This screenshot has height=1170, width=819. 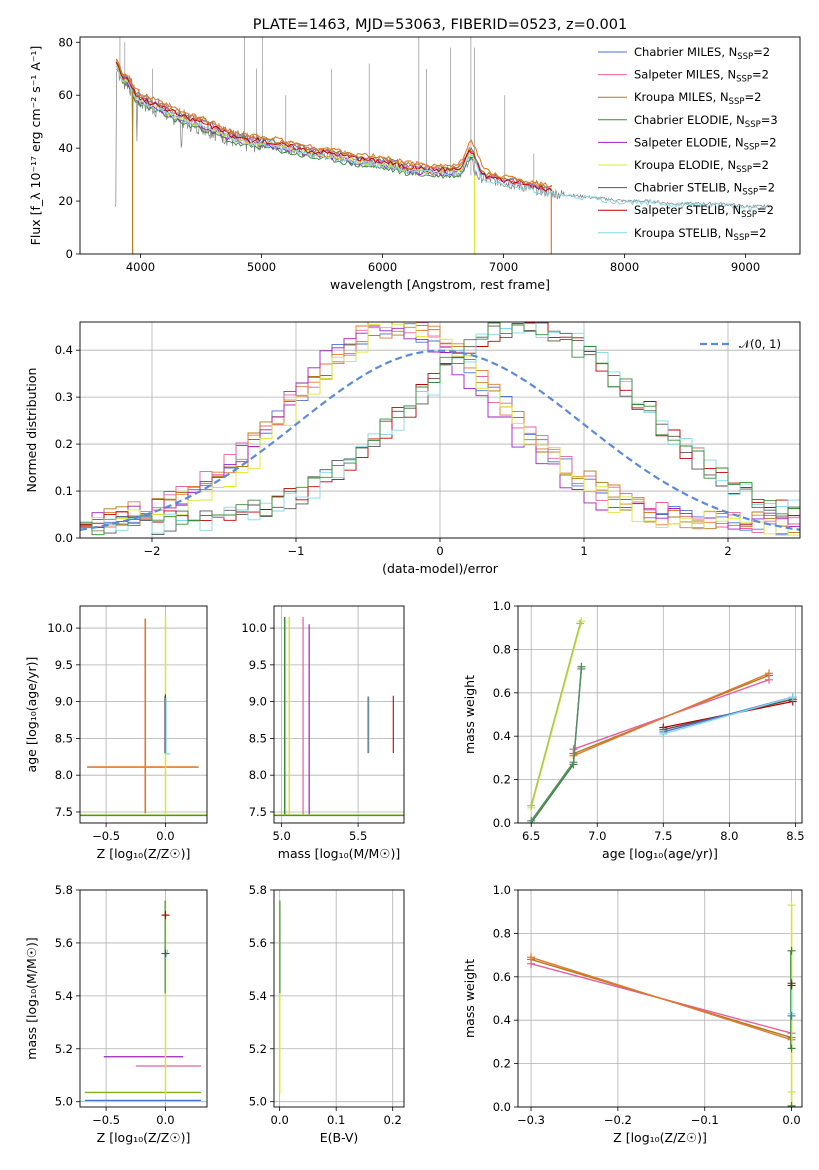 What do you see at coordinates (258, 1102) in the screenshot?
I see `y-tick-label: 5.0` at bounding box center [258, 1102].